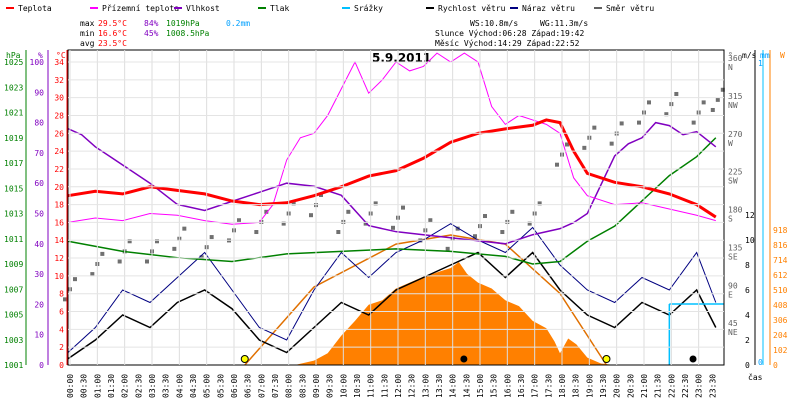 The image size is (800, 400). What do you see at coordinates (747, 290) in the screenshot?
I see `axis-ms-tick: 6` at bounding box center [747, 290].